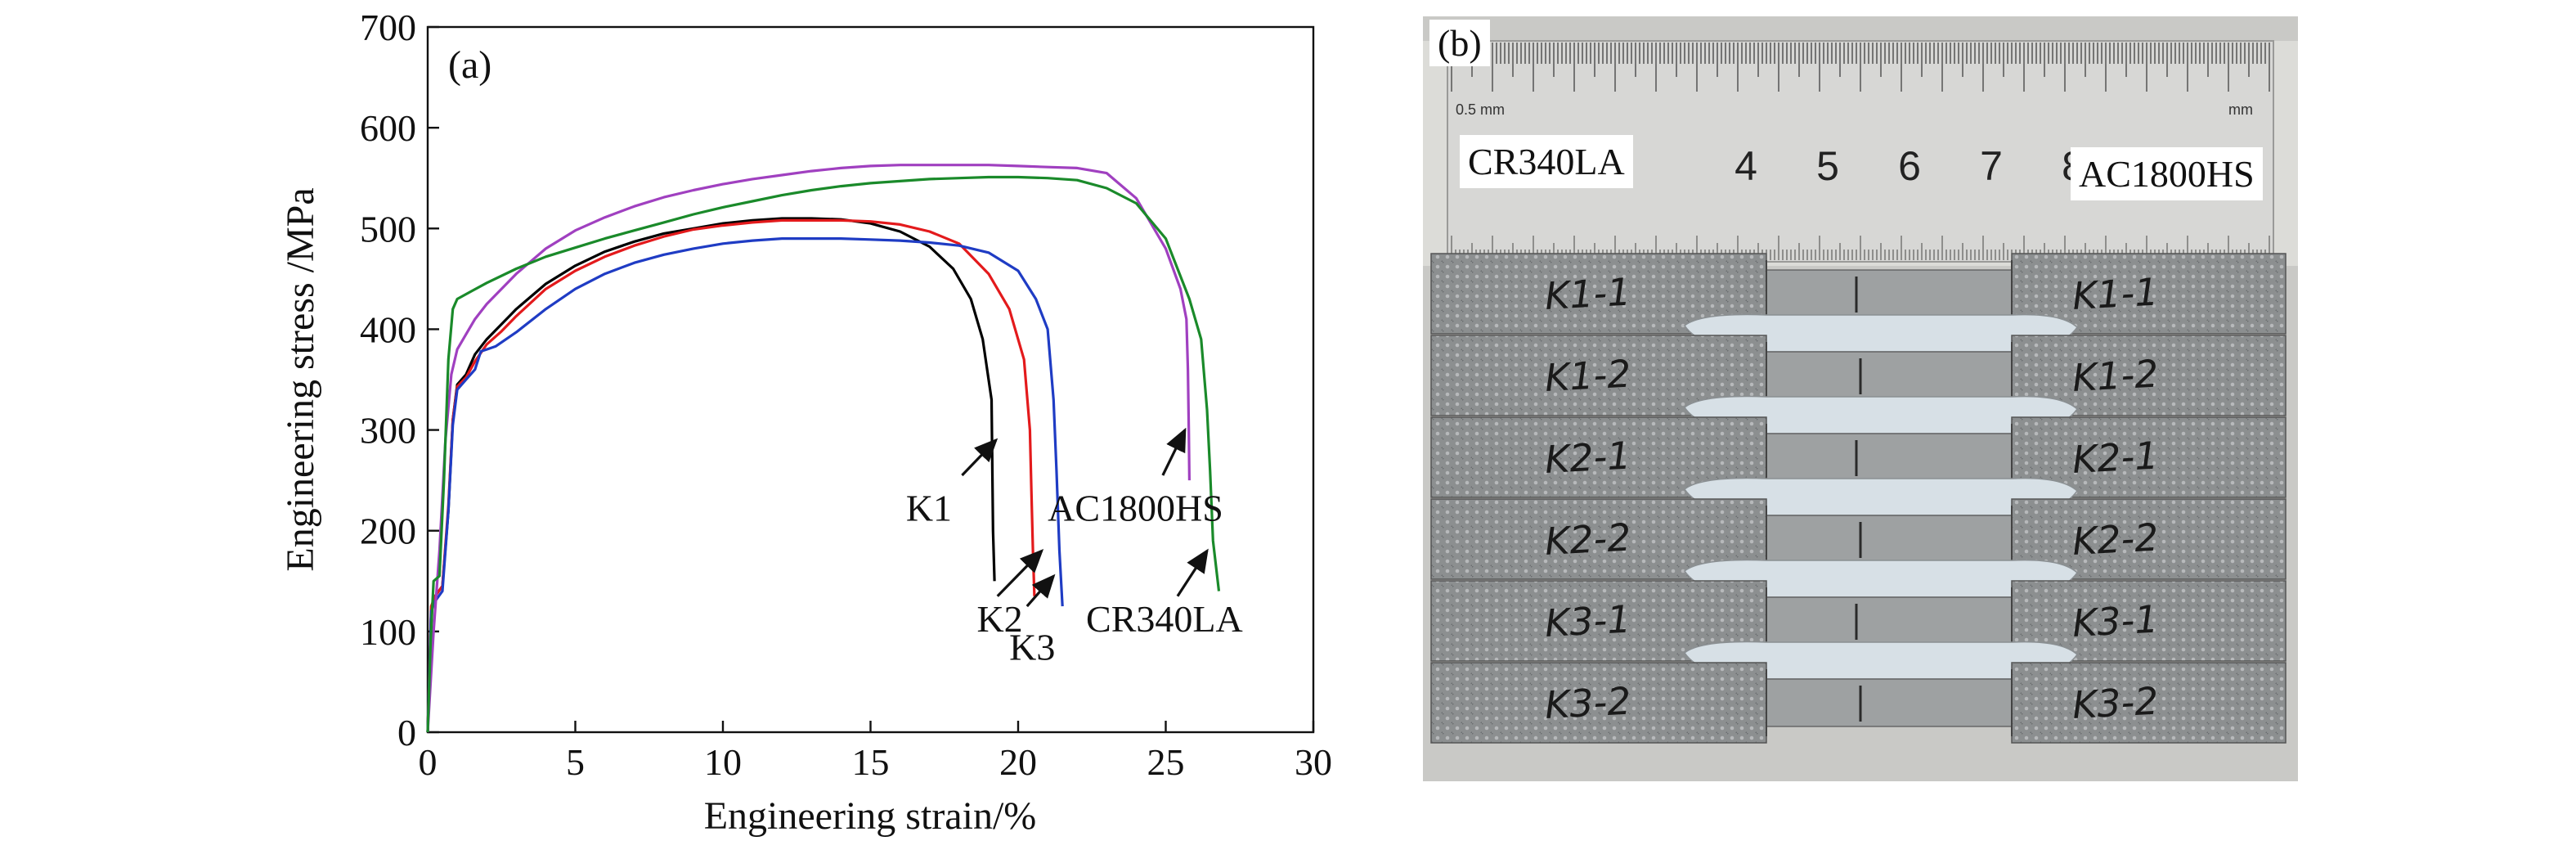  I want to click on x-tick-label: 0, so click(428, 762).